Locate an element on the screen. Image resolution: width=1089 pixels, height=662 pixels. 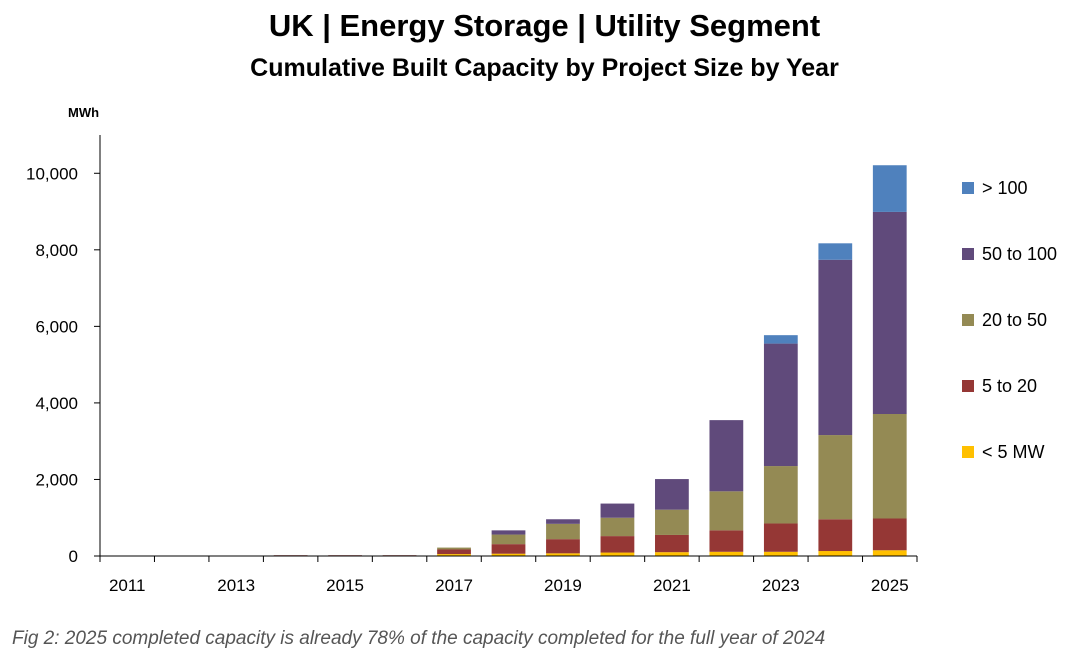
bar-segment-2020-s3 is located at coordinates (617, 510).